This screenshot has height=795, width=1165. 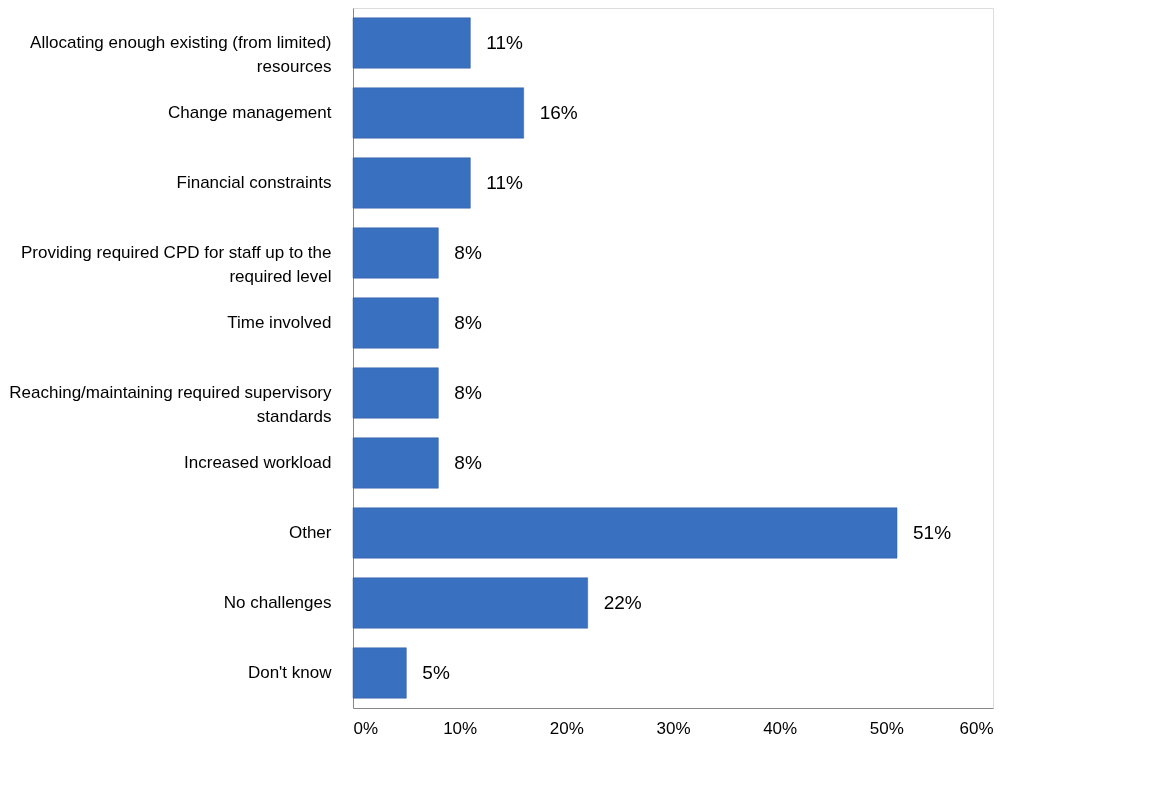 I want to click on y-tick-label: Increased workload, so click(x=258, y=462).